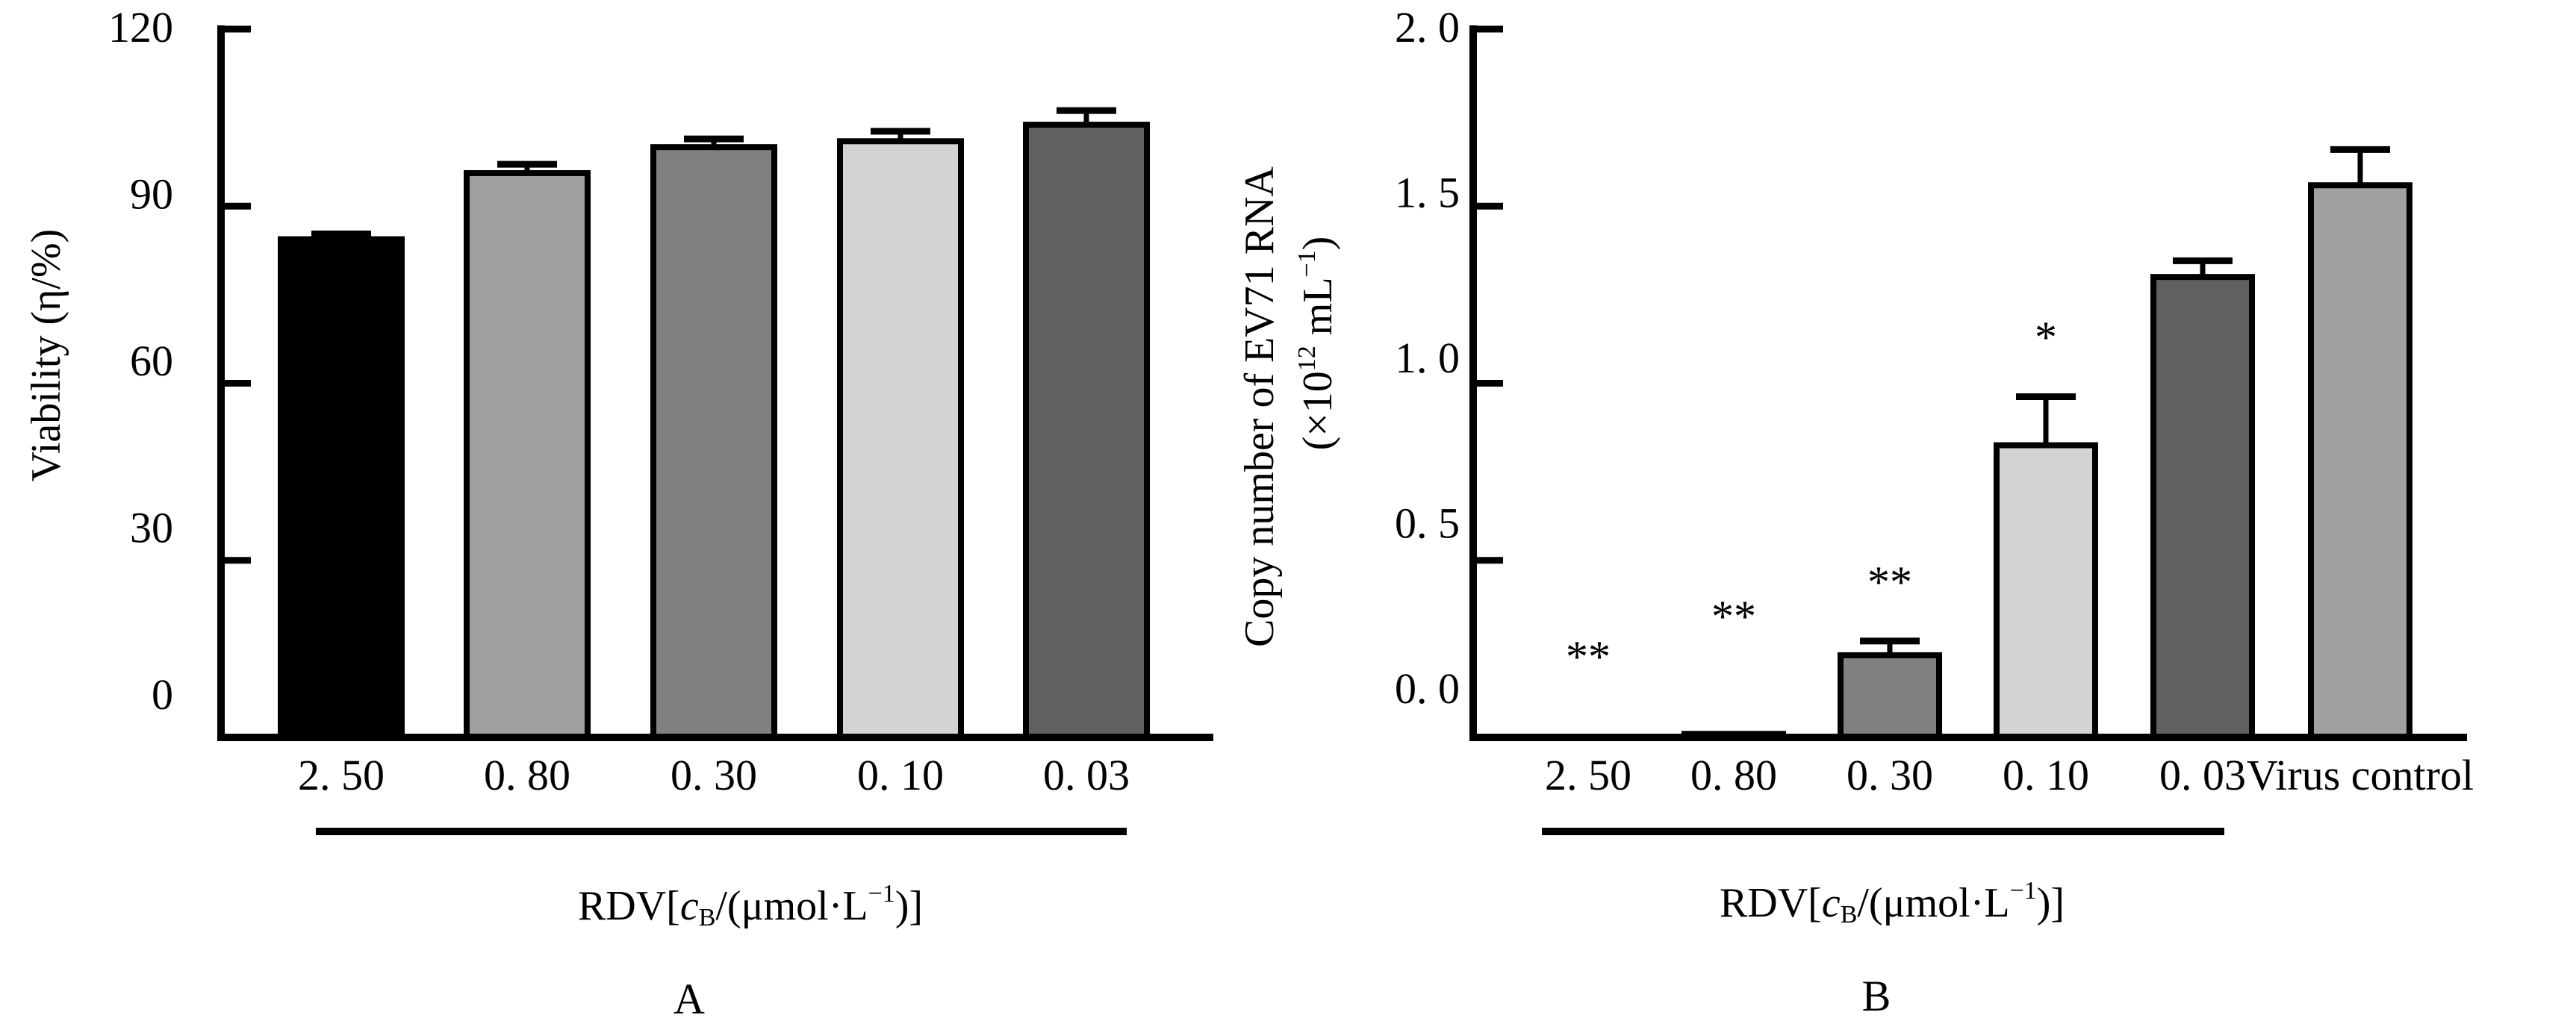  Describe the element at coordinates (2202, 775) in the screenshot. I see `panel-b-x-tick-label-4: 0. 03` at that location.